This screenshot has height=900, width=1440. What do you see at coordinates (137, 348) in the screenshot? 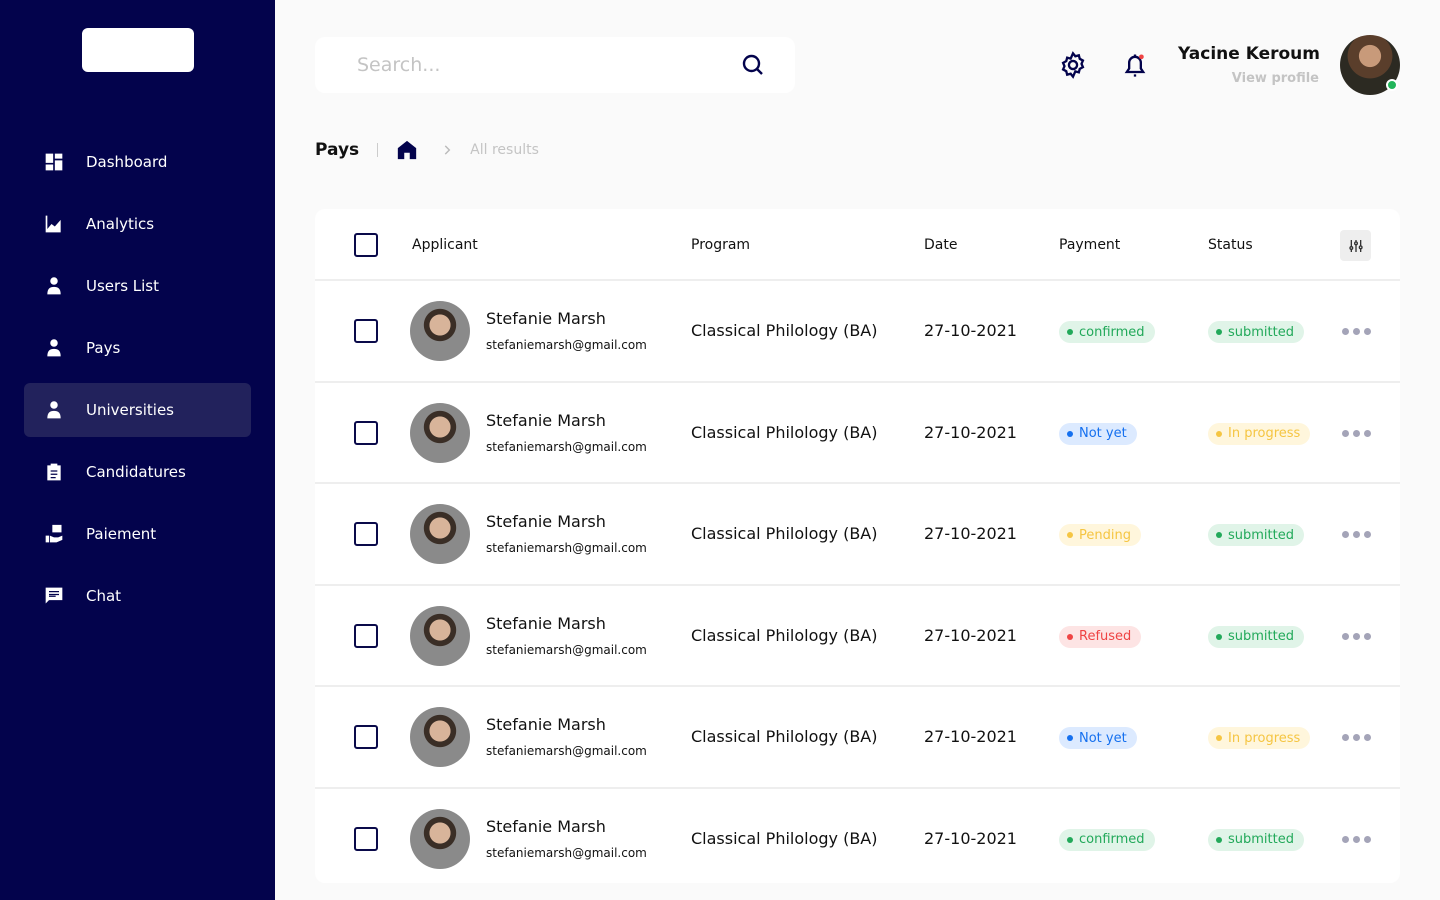
I see `sidebar-item-pays: Pays` at bounding box center [137, 348].